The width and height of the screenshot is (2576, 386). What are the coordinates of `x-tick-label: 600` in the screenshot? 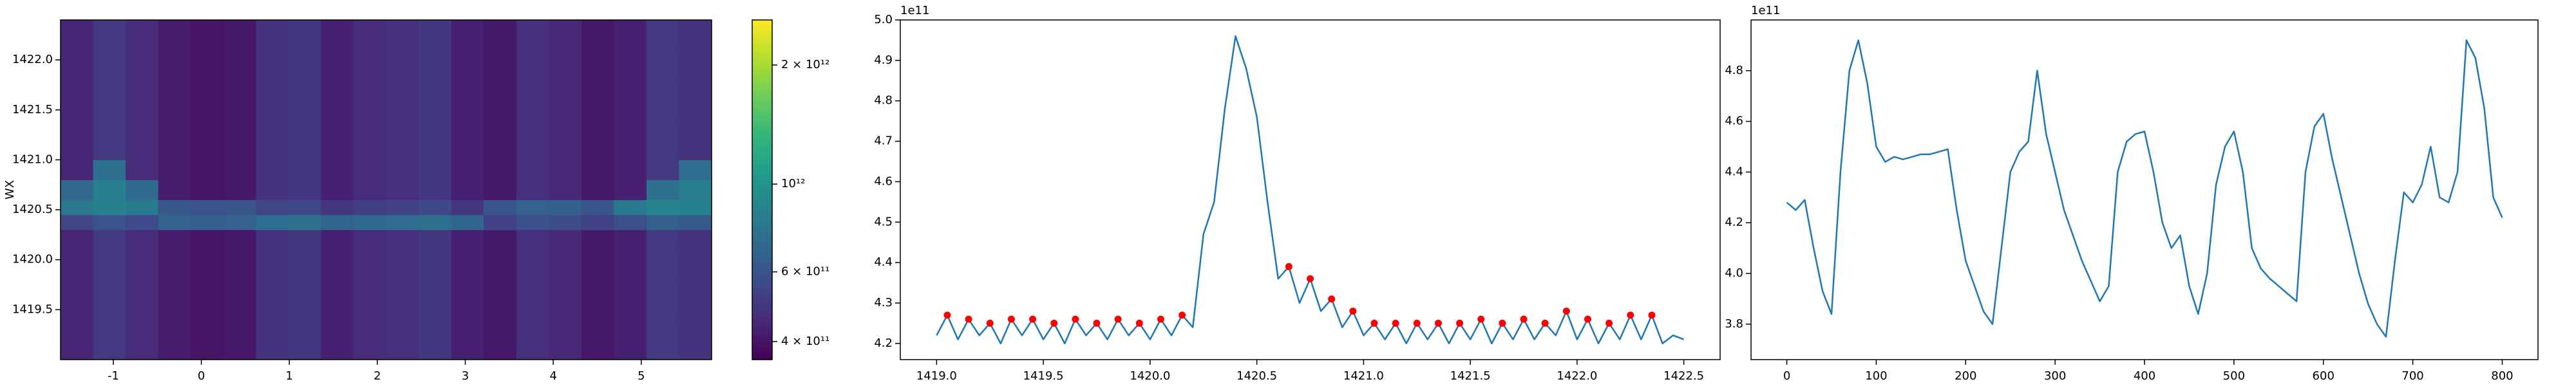 It's located at (2324, 376).